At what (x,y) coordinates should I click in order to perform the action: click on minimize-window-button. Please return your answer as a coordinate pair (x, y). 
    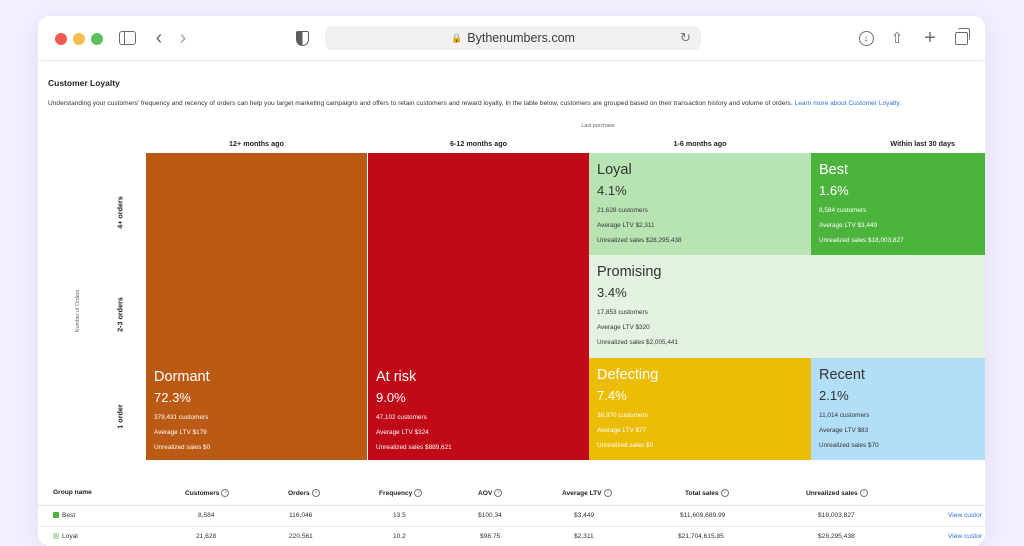
    Looking at the image, I should click on (79, 39).